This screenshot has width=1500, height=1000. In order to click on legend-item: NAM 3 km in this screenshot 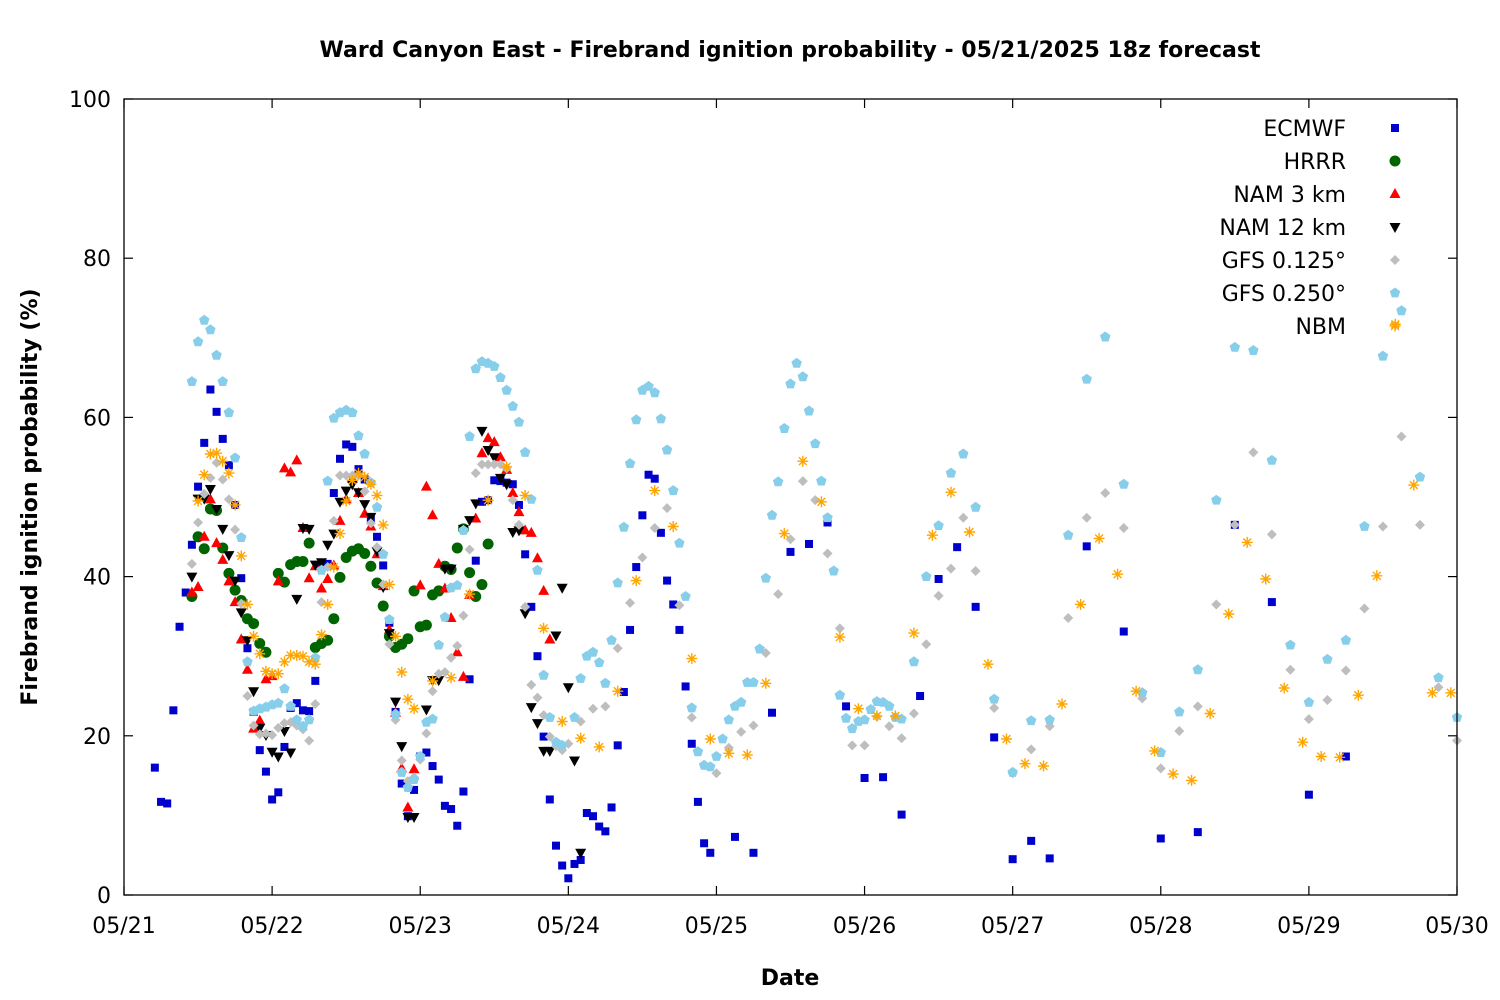, I will do `click(1317, 195)`.